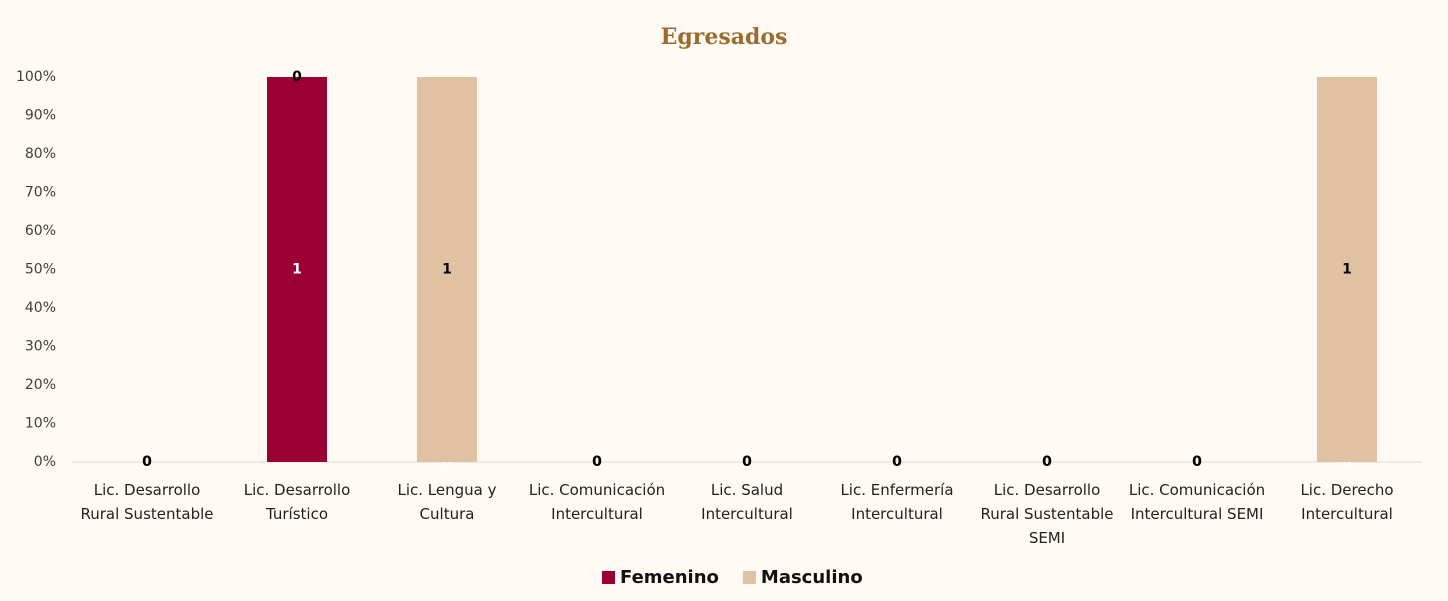  I want to click on x-tick-label: Lic. Enfermería Intercultural, so click(897, 502).